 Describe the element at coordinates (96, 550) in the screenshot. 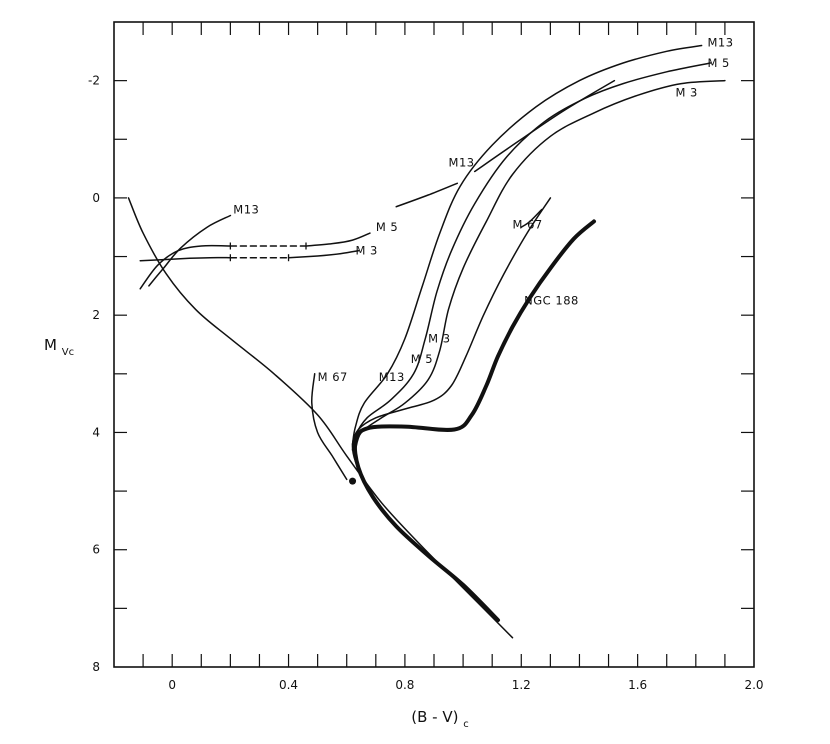

I see `y-tick-label: 6` at that location.